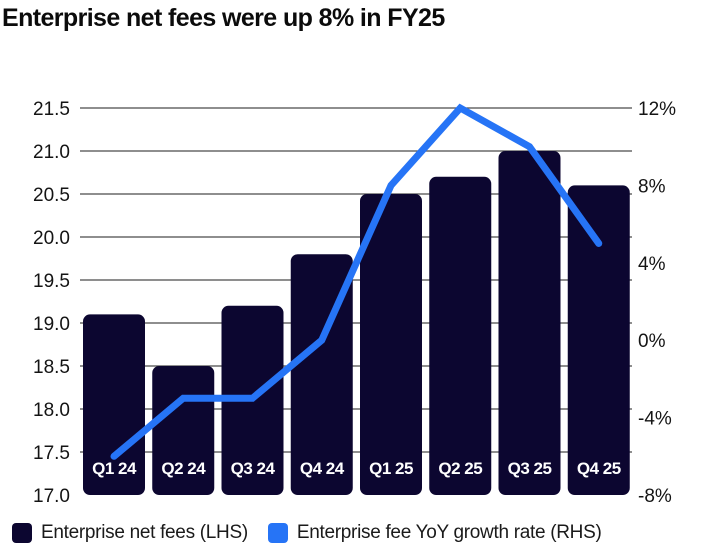 This screenshot has width=716, height=553. I want to click on legend-label-growth-rate: Enterprise fee YoY growth rate (RHS), so click(449, 532).